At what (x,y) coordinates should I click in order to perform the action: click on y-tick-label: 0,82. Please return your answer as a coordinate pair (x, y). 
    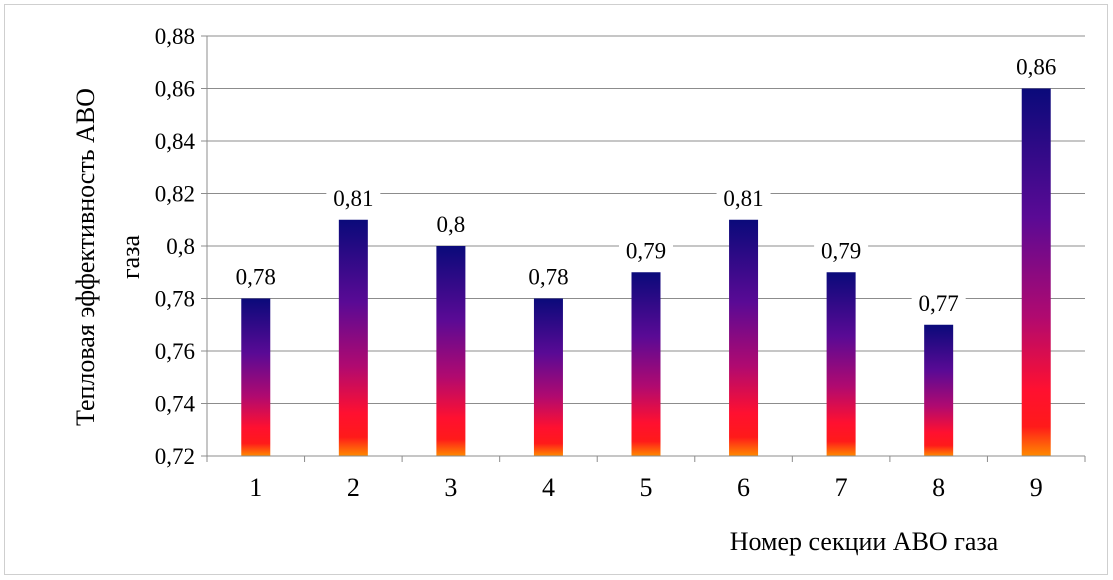
    Looking at the image, I should click on (175, 194).